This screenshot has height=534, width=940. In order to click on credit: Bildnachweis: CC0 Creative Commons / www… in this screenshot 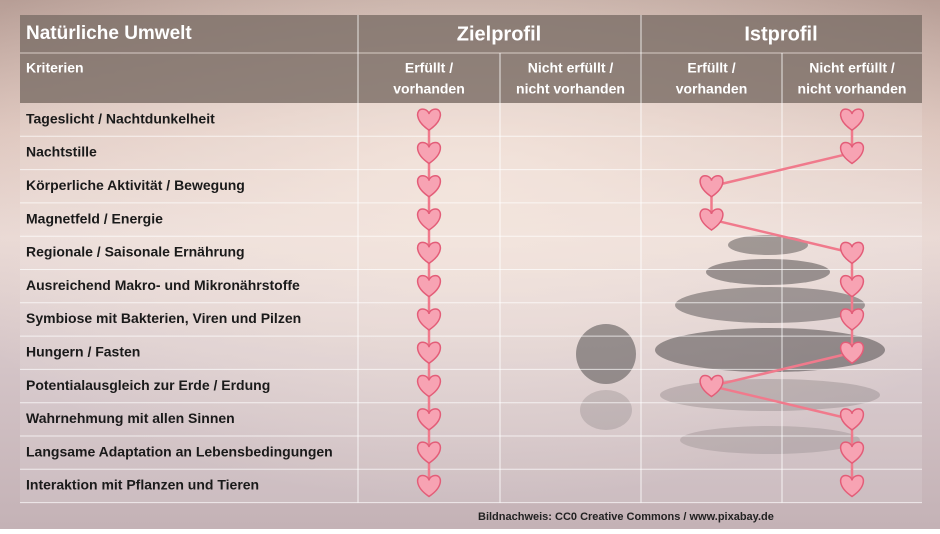, I will do `click(626, 517)`.